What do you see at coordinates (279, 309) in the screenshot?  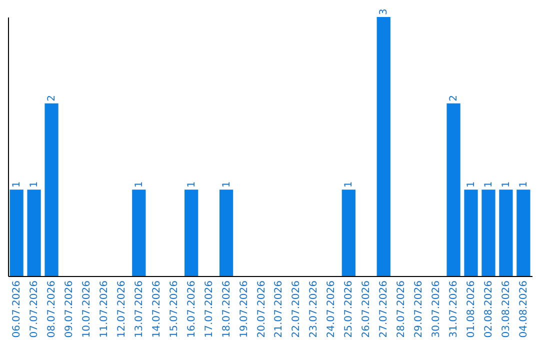 I see `x-tick-label: 21.07.2026` at bounding box center [279, 309].